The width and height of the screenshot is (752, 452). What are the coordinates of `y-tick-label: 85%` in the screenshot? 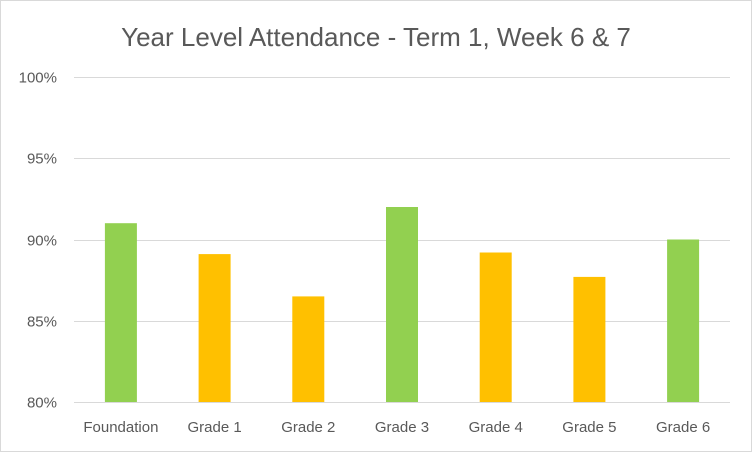 It's located at (42, 322).